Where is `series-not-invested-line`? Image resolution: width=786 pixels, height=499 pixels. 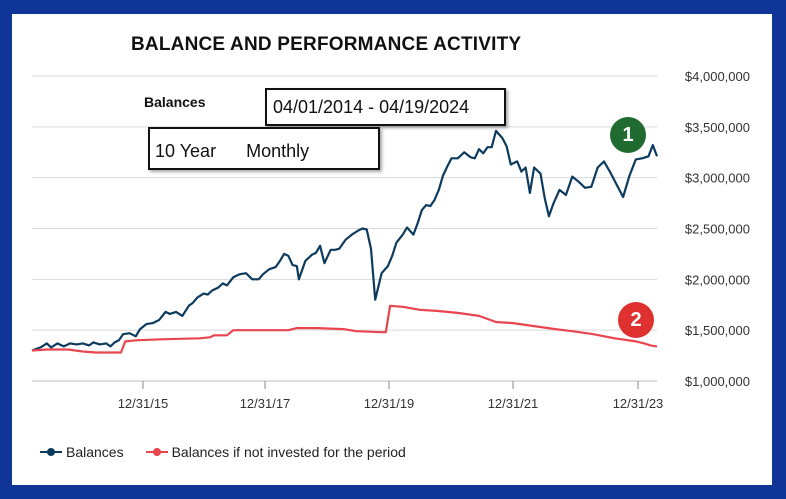
series-not-invested-line is located at coordinates (344, 329).